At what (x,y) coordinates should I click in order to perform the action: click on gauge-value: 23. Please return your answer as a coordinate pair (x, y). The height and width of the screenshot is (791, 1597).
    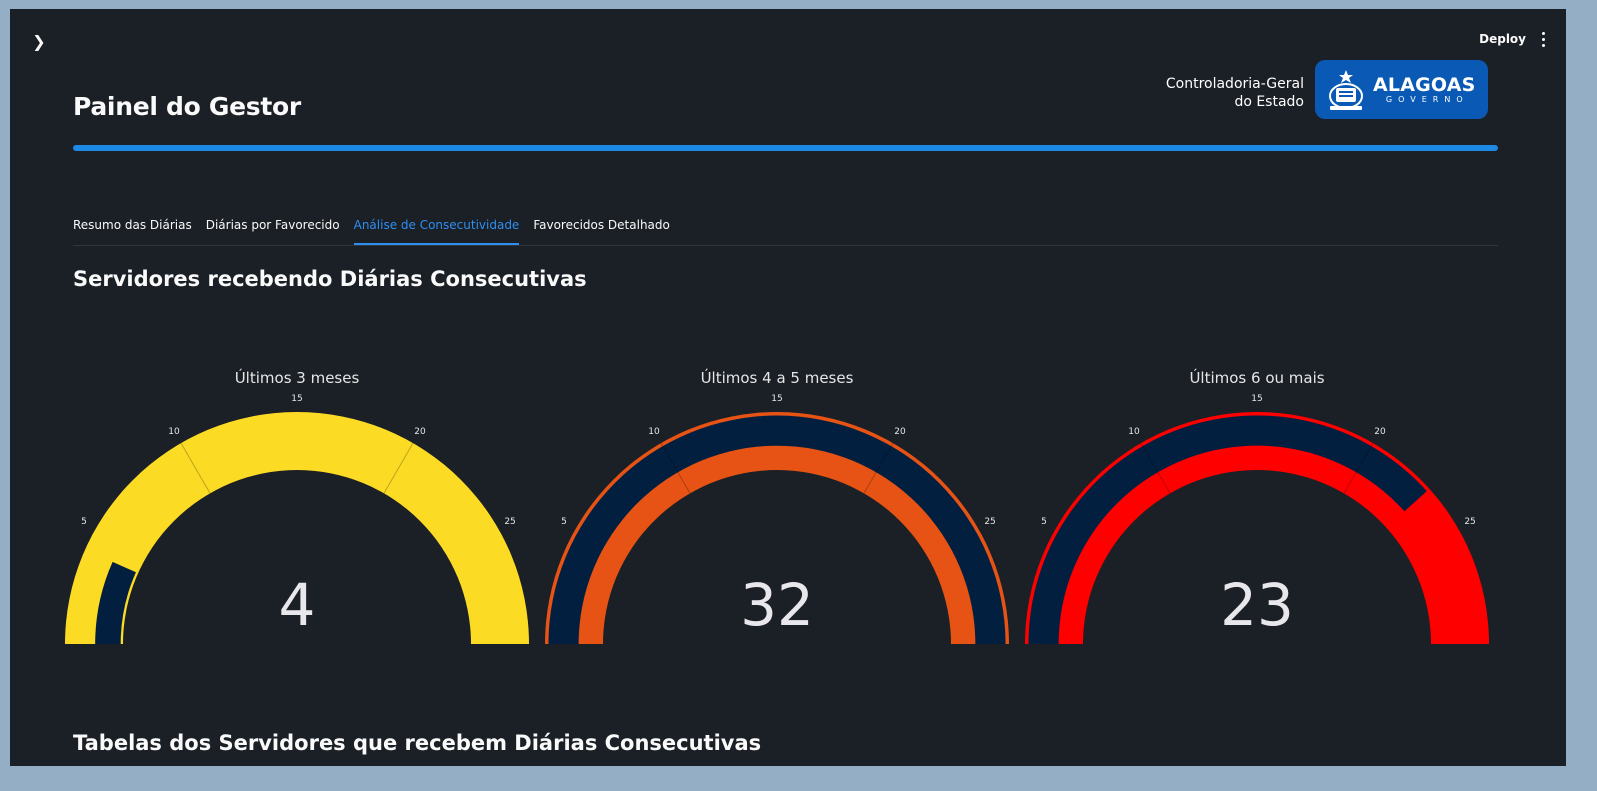
    Looking at the image, I should click on (1257, 605).